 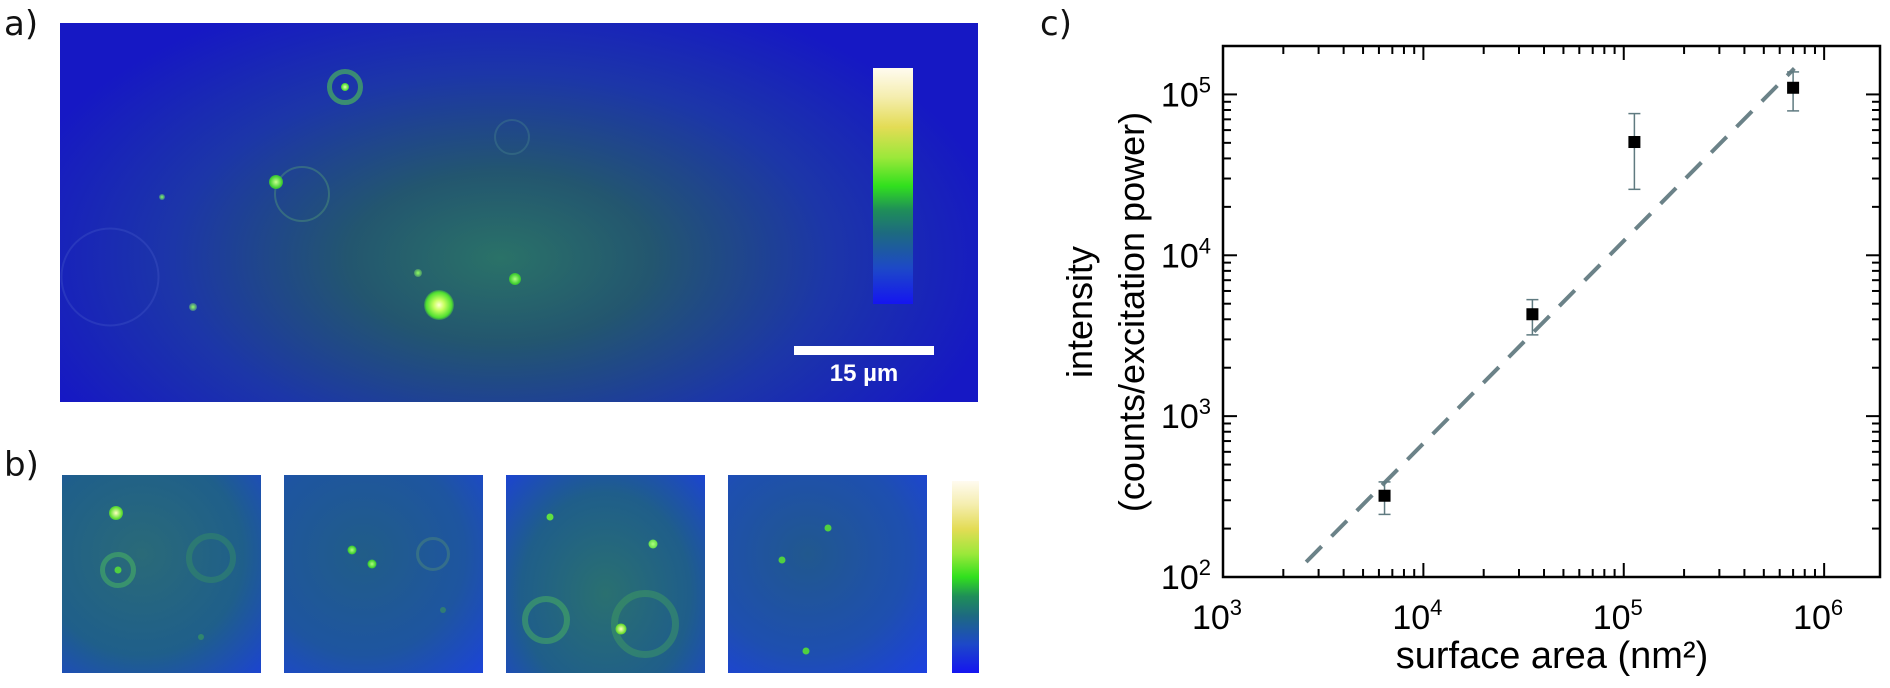 What do you see at coordinates (21, 24) in the screenshot?
I see `panel-a-label: a)` at bounding box center [21, 24].